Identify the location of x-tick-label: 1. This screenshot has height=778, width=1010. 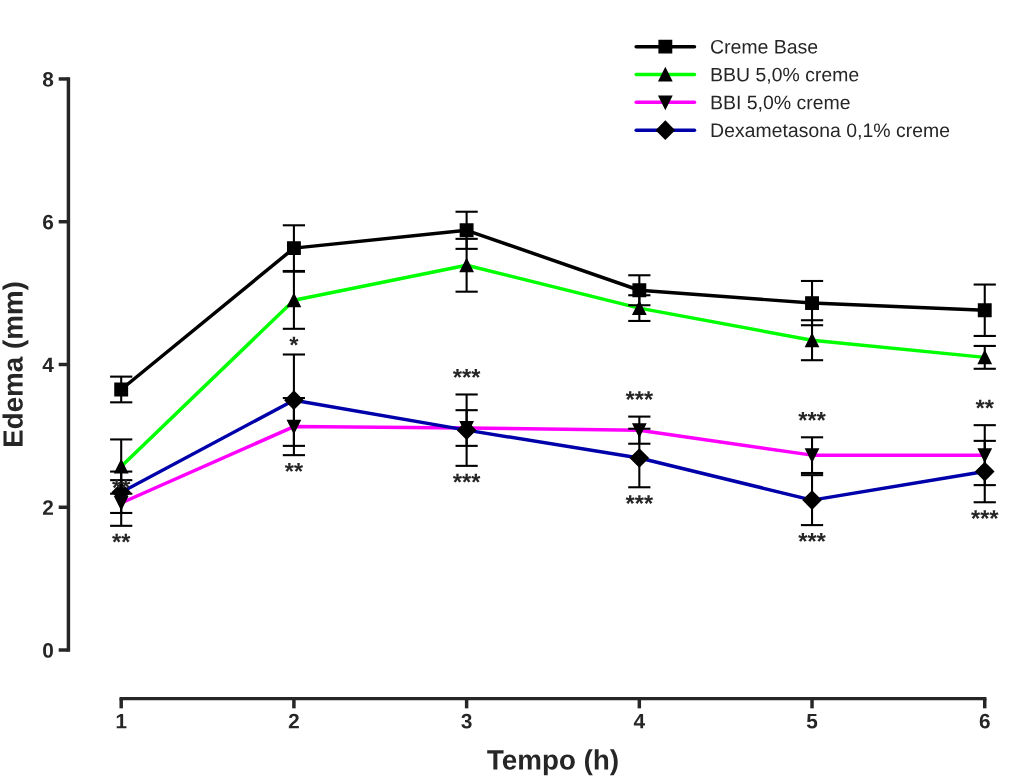
(121, 721).